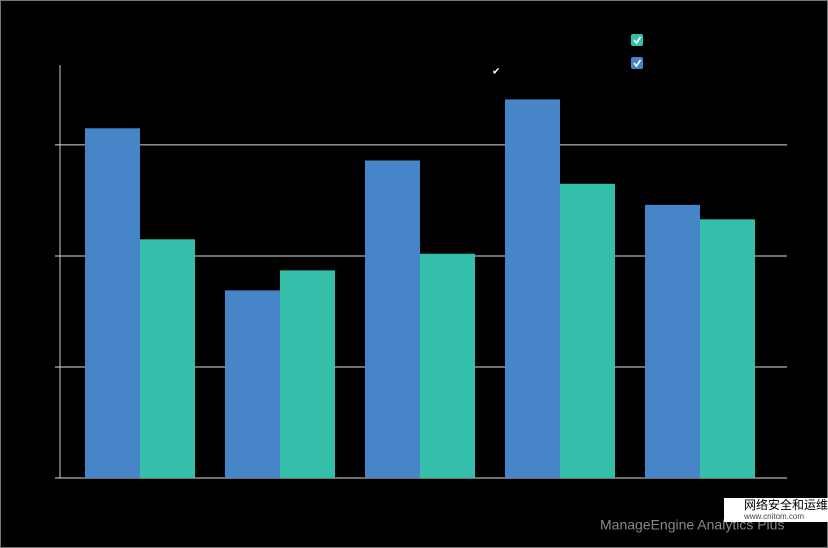 This screenshot has width=828, height=548. What do you see at coordinates (496, 72) in the screenshot?
I see `icon: ✔` at bounding box center [496, 72].